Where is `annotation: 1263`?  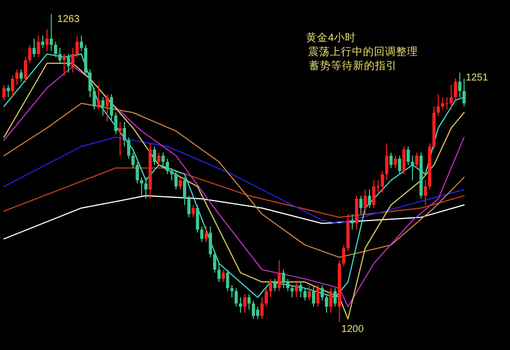
annotation: 1263 is located at coordinates (68, 19).